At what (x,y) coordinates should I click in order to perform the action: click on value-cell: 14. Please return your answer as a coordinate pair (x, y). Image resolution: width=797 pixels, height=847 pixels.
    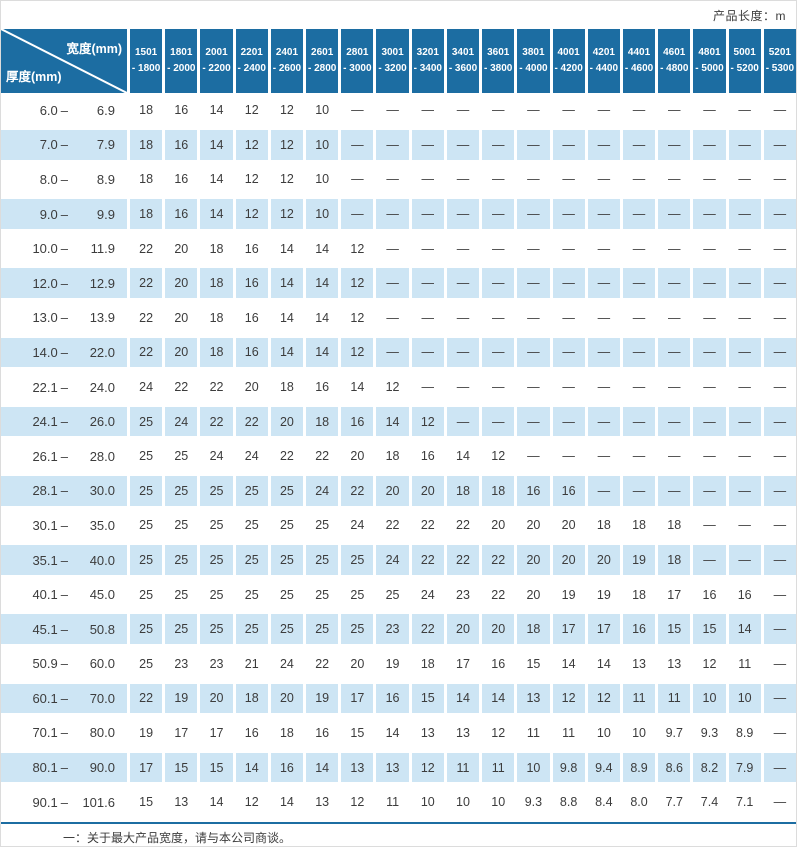
    Looking at the image, I should click on (463, 698).